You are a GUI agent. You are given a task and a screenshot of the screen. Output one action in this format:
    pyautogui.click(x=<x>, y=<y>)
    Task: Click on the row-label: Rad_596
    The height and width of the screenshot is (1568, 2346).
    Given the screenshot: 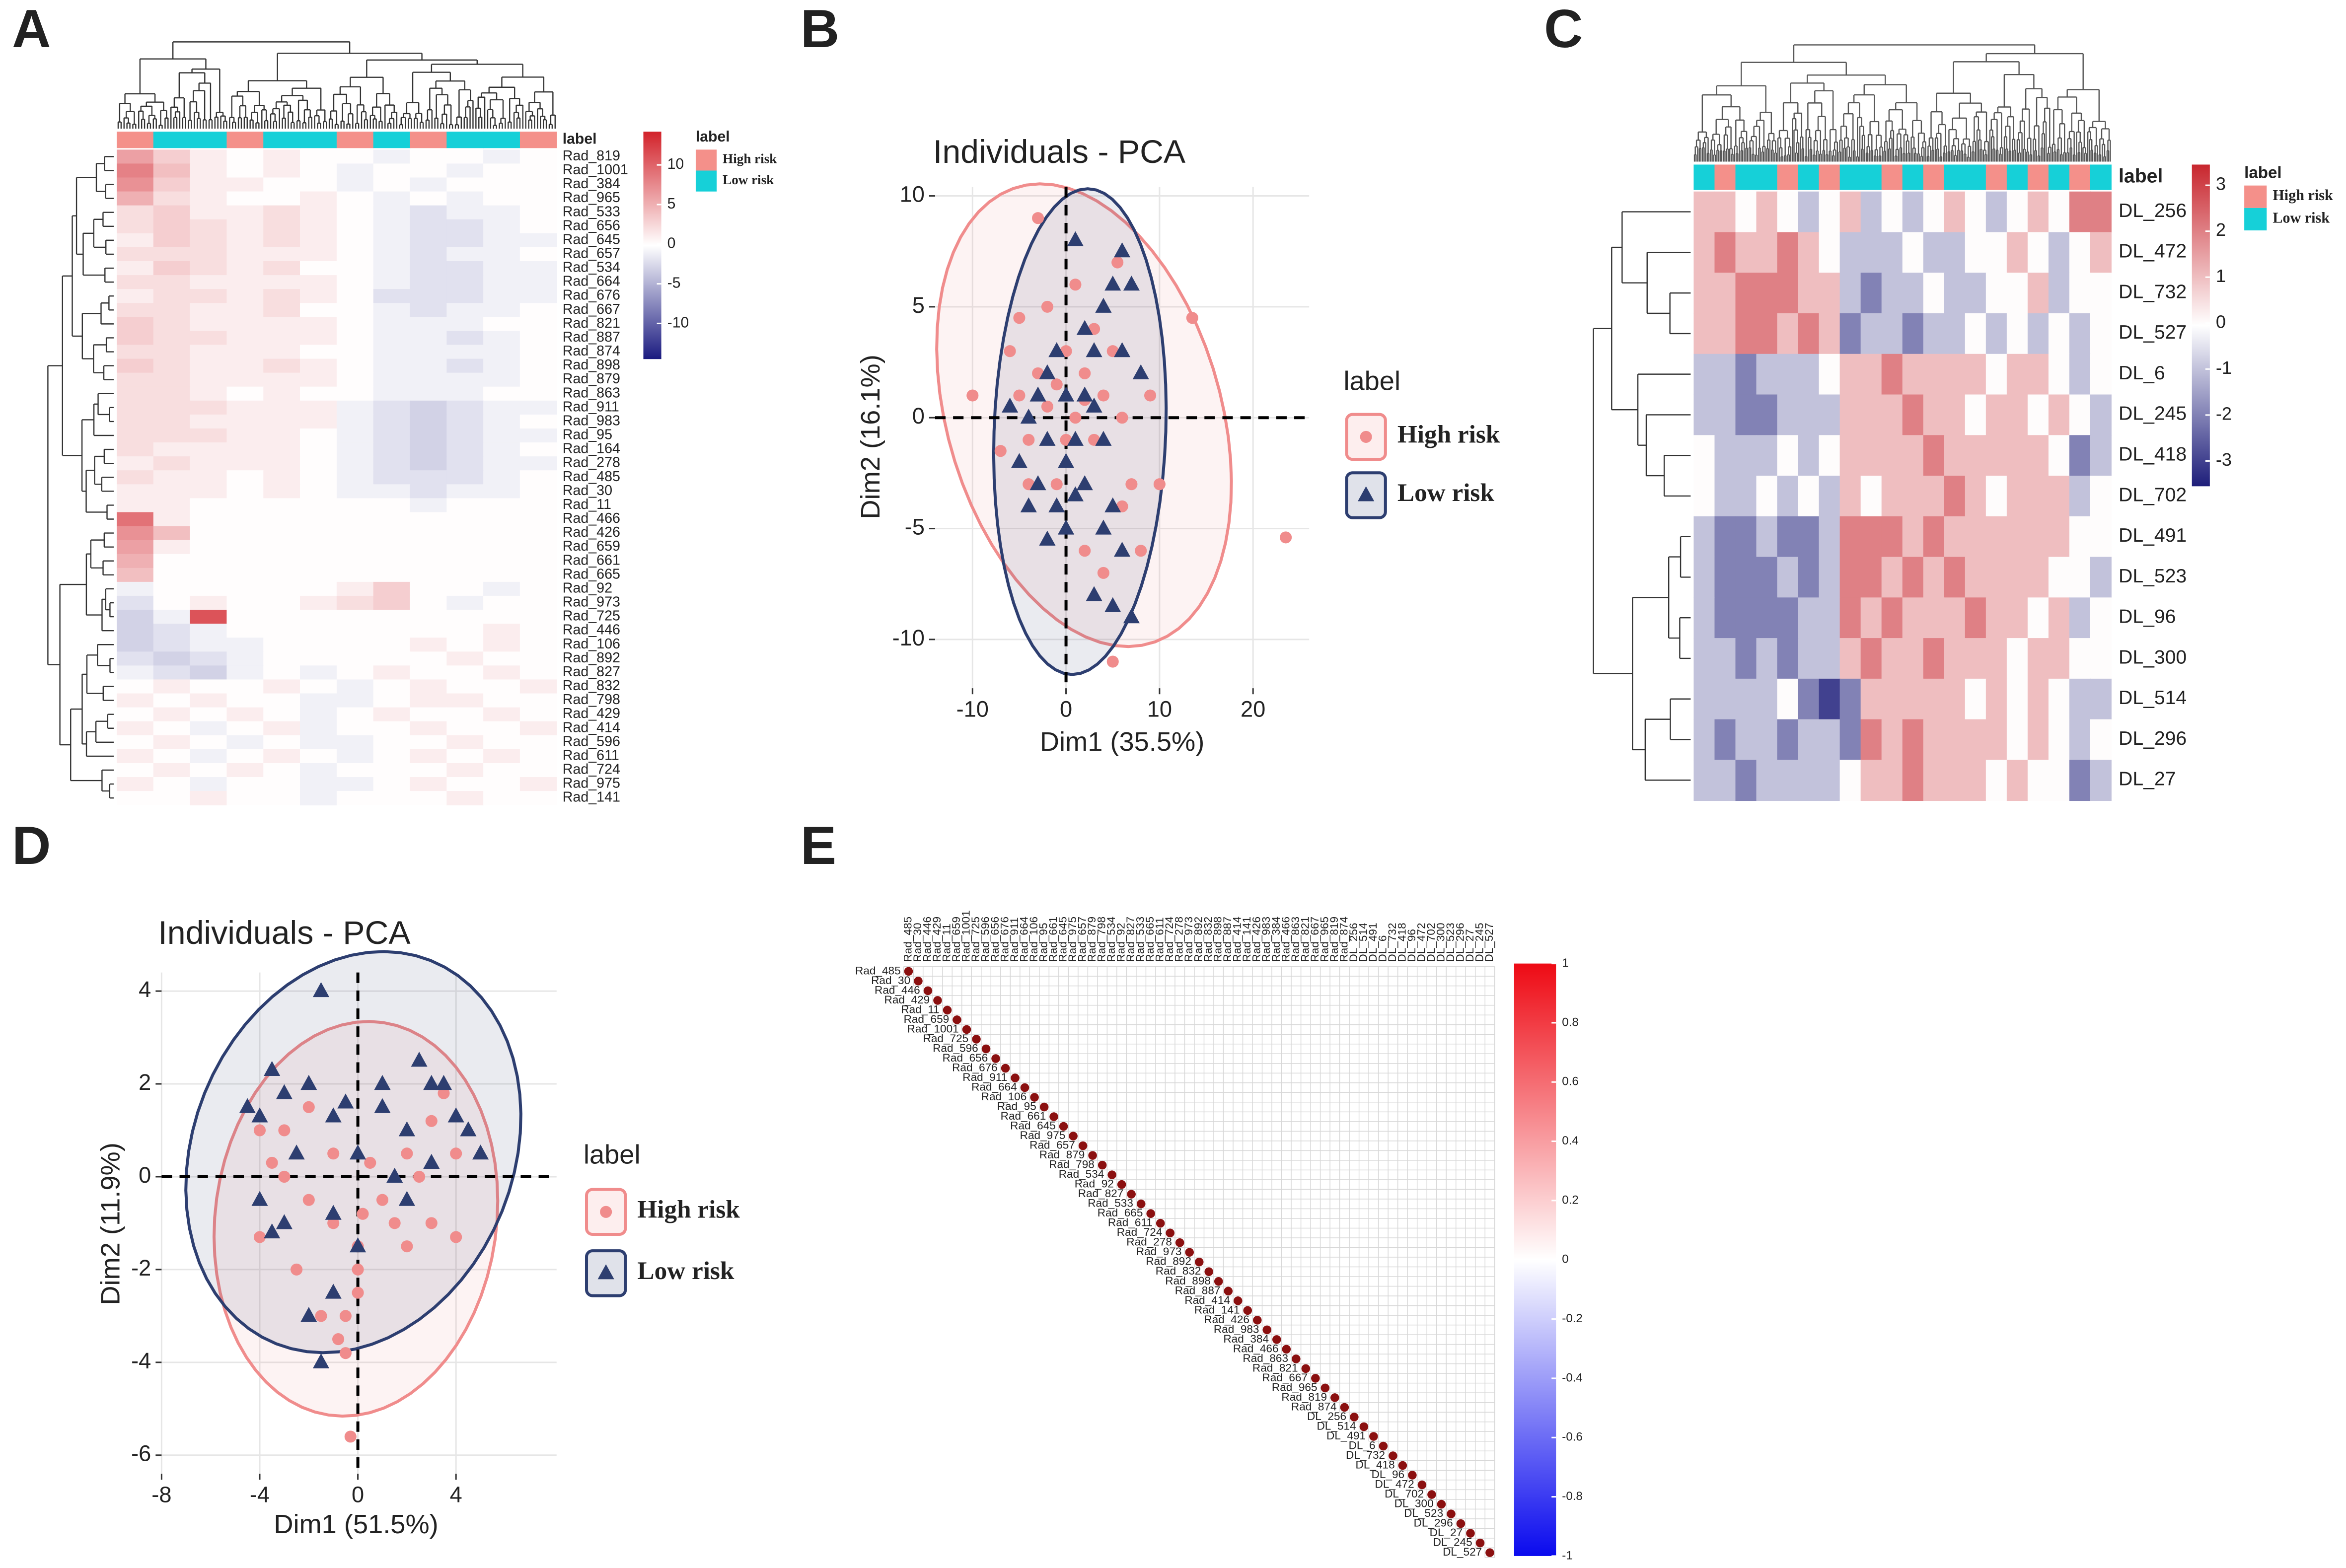 What is the action you would take?
    pyautogui.click(x=591, y=741)
    